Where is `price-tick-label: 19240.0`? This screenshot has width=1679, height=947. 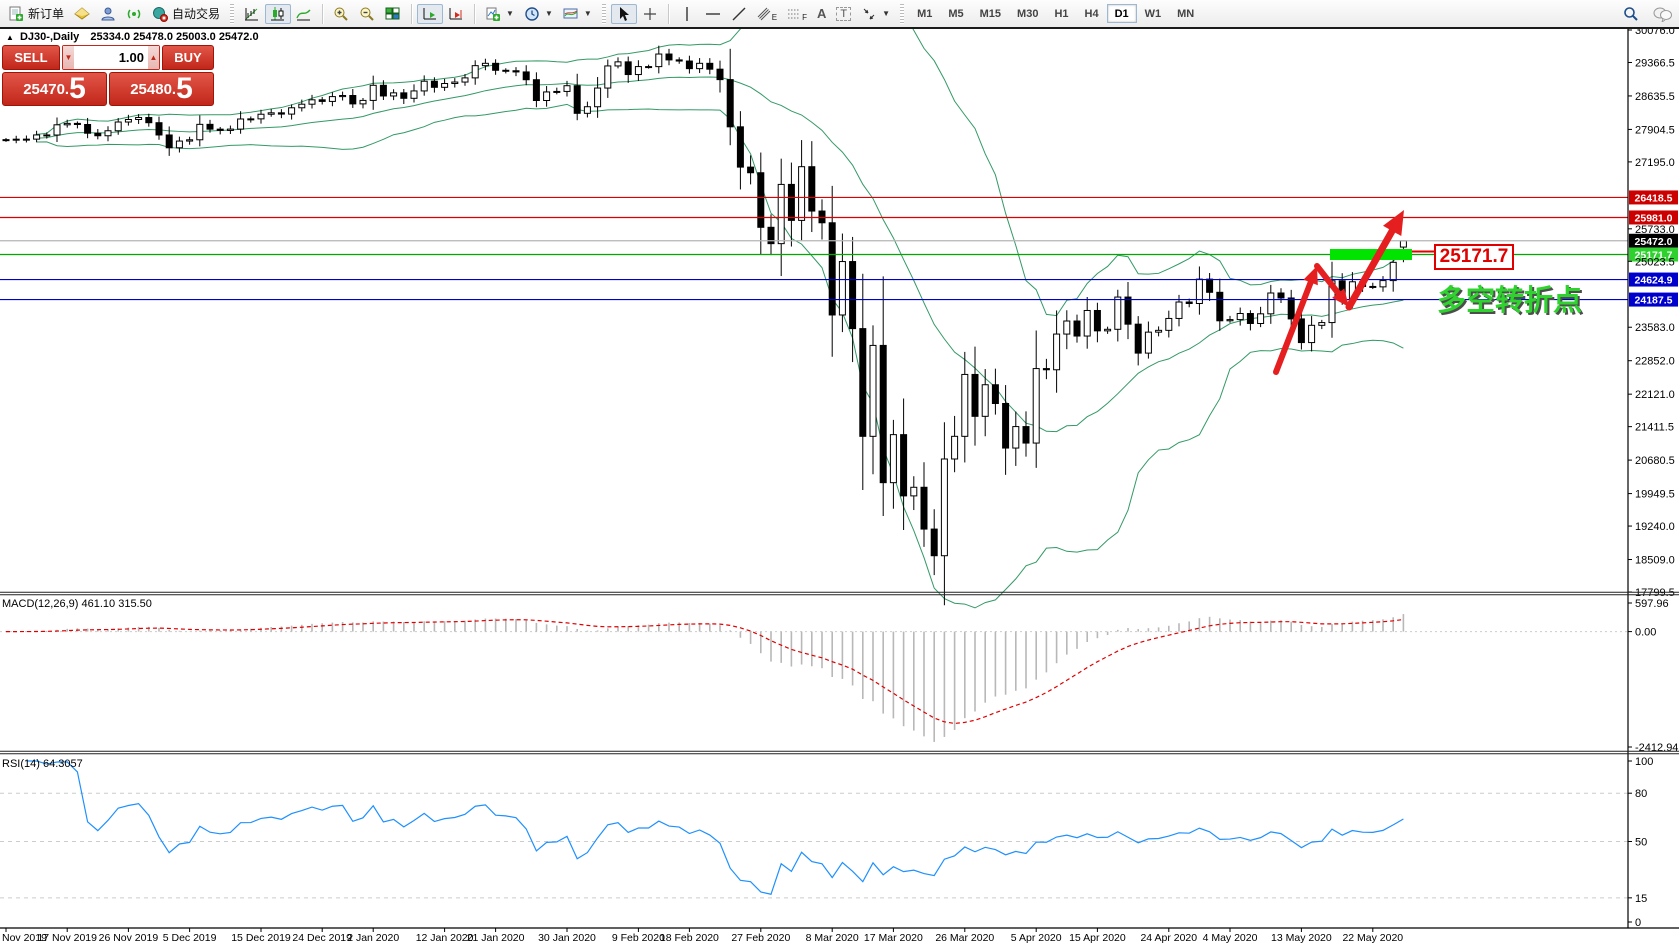
price-tick-label: 19240.0 is located at coordinates (1655, 527).